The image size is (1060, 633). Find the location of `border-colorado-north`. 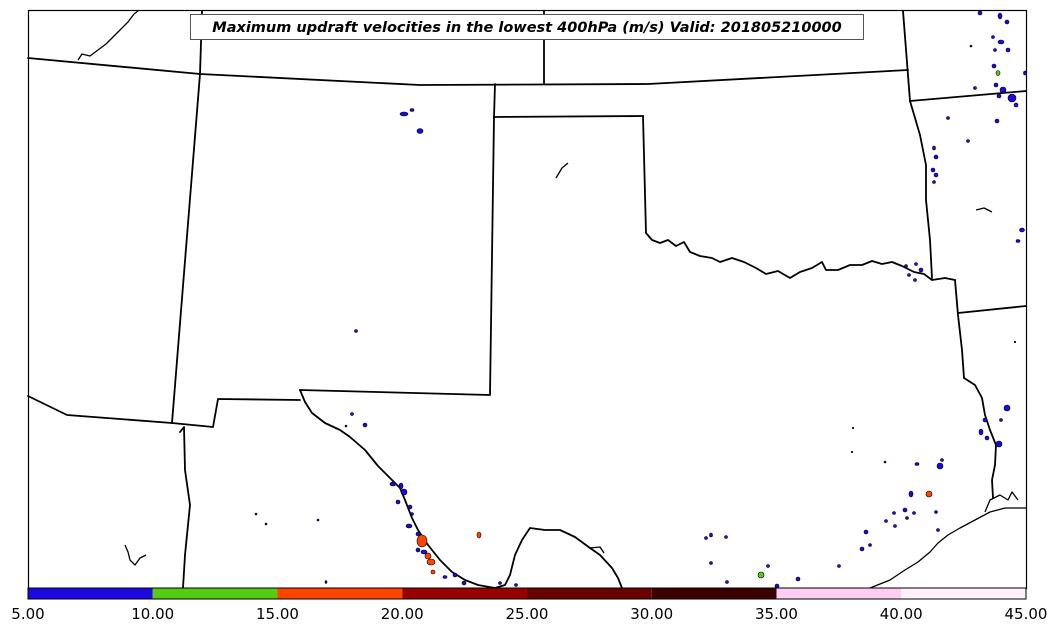

border-colorado-north is located at coordinates (468, 71).